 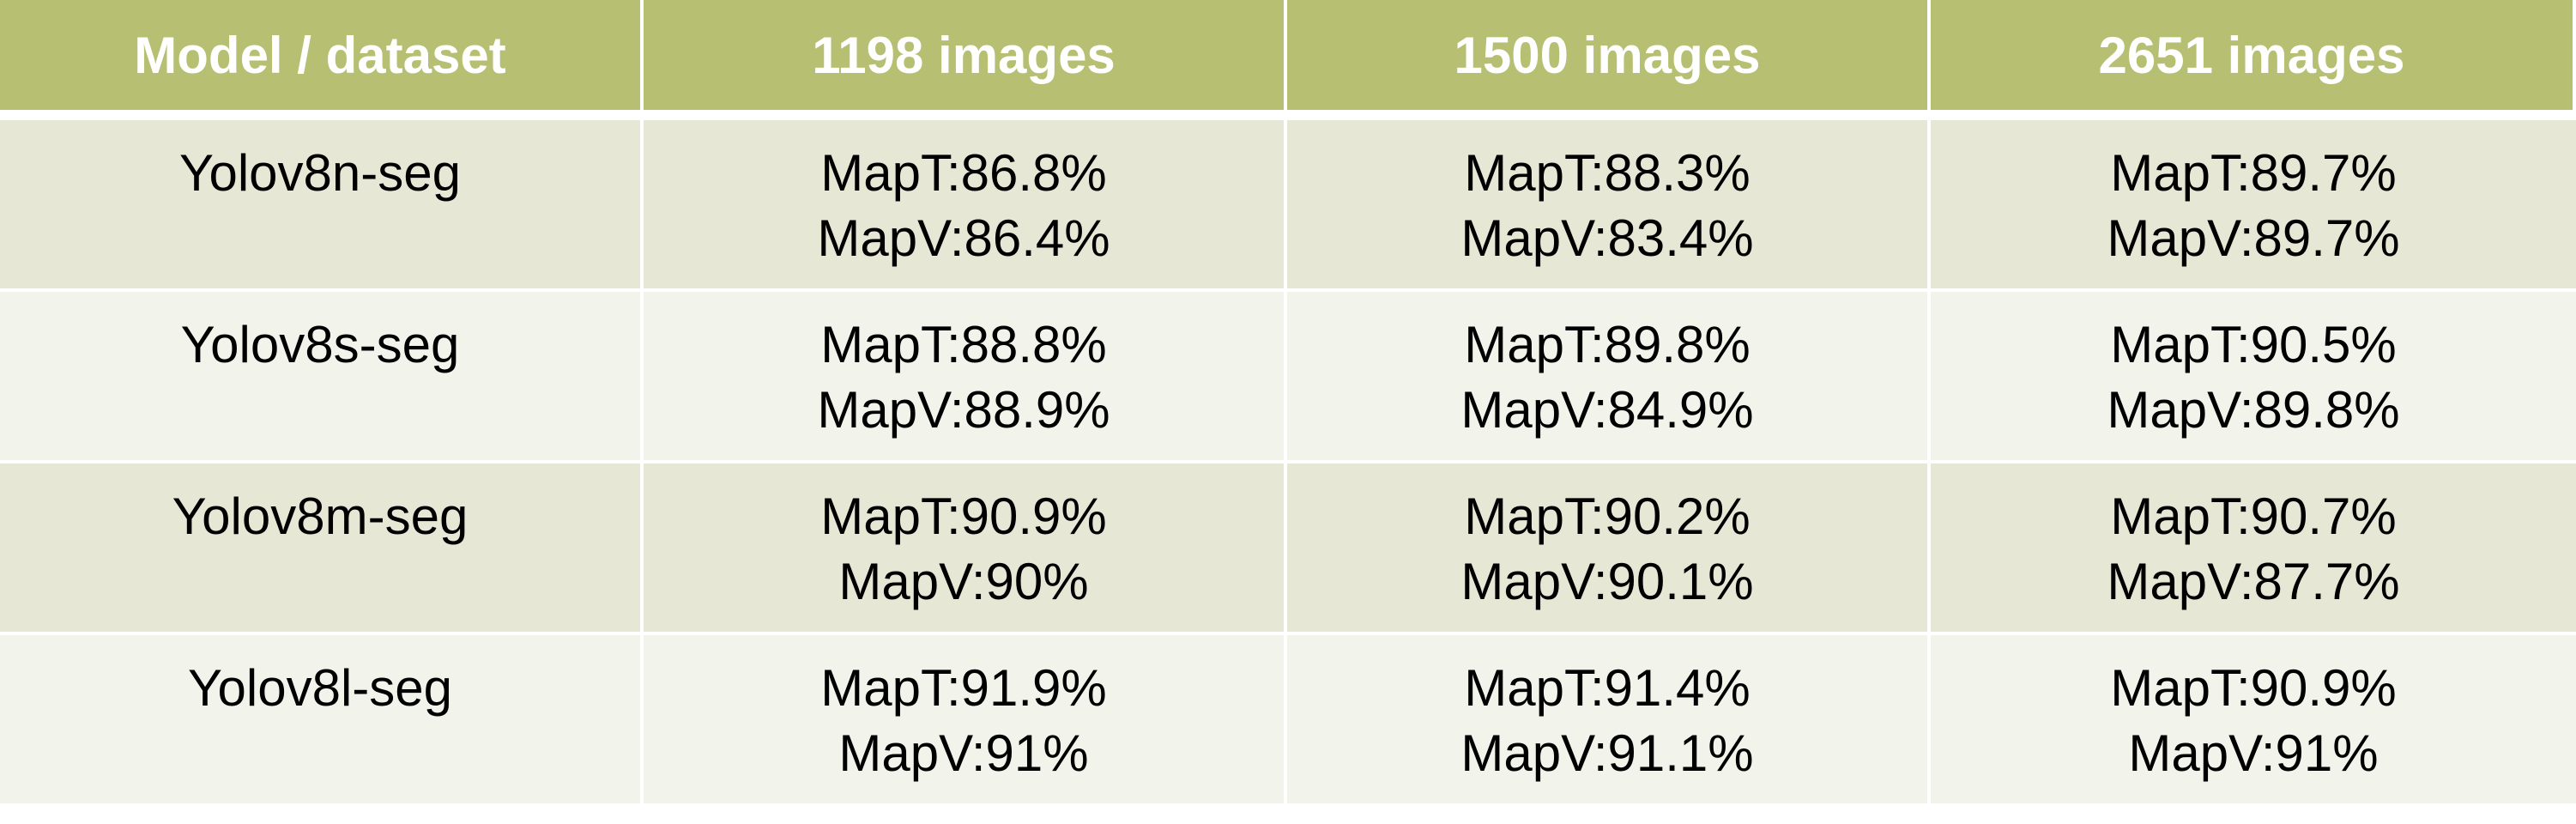 I want to click on model-cell: Yolov8s-seg, so click(x=322, y=378).